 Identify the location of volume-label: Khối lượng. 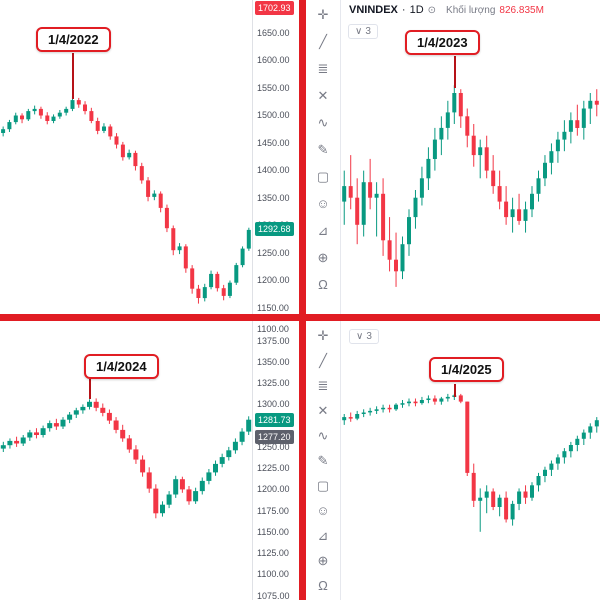
(471, 10).